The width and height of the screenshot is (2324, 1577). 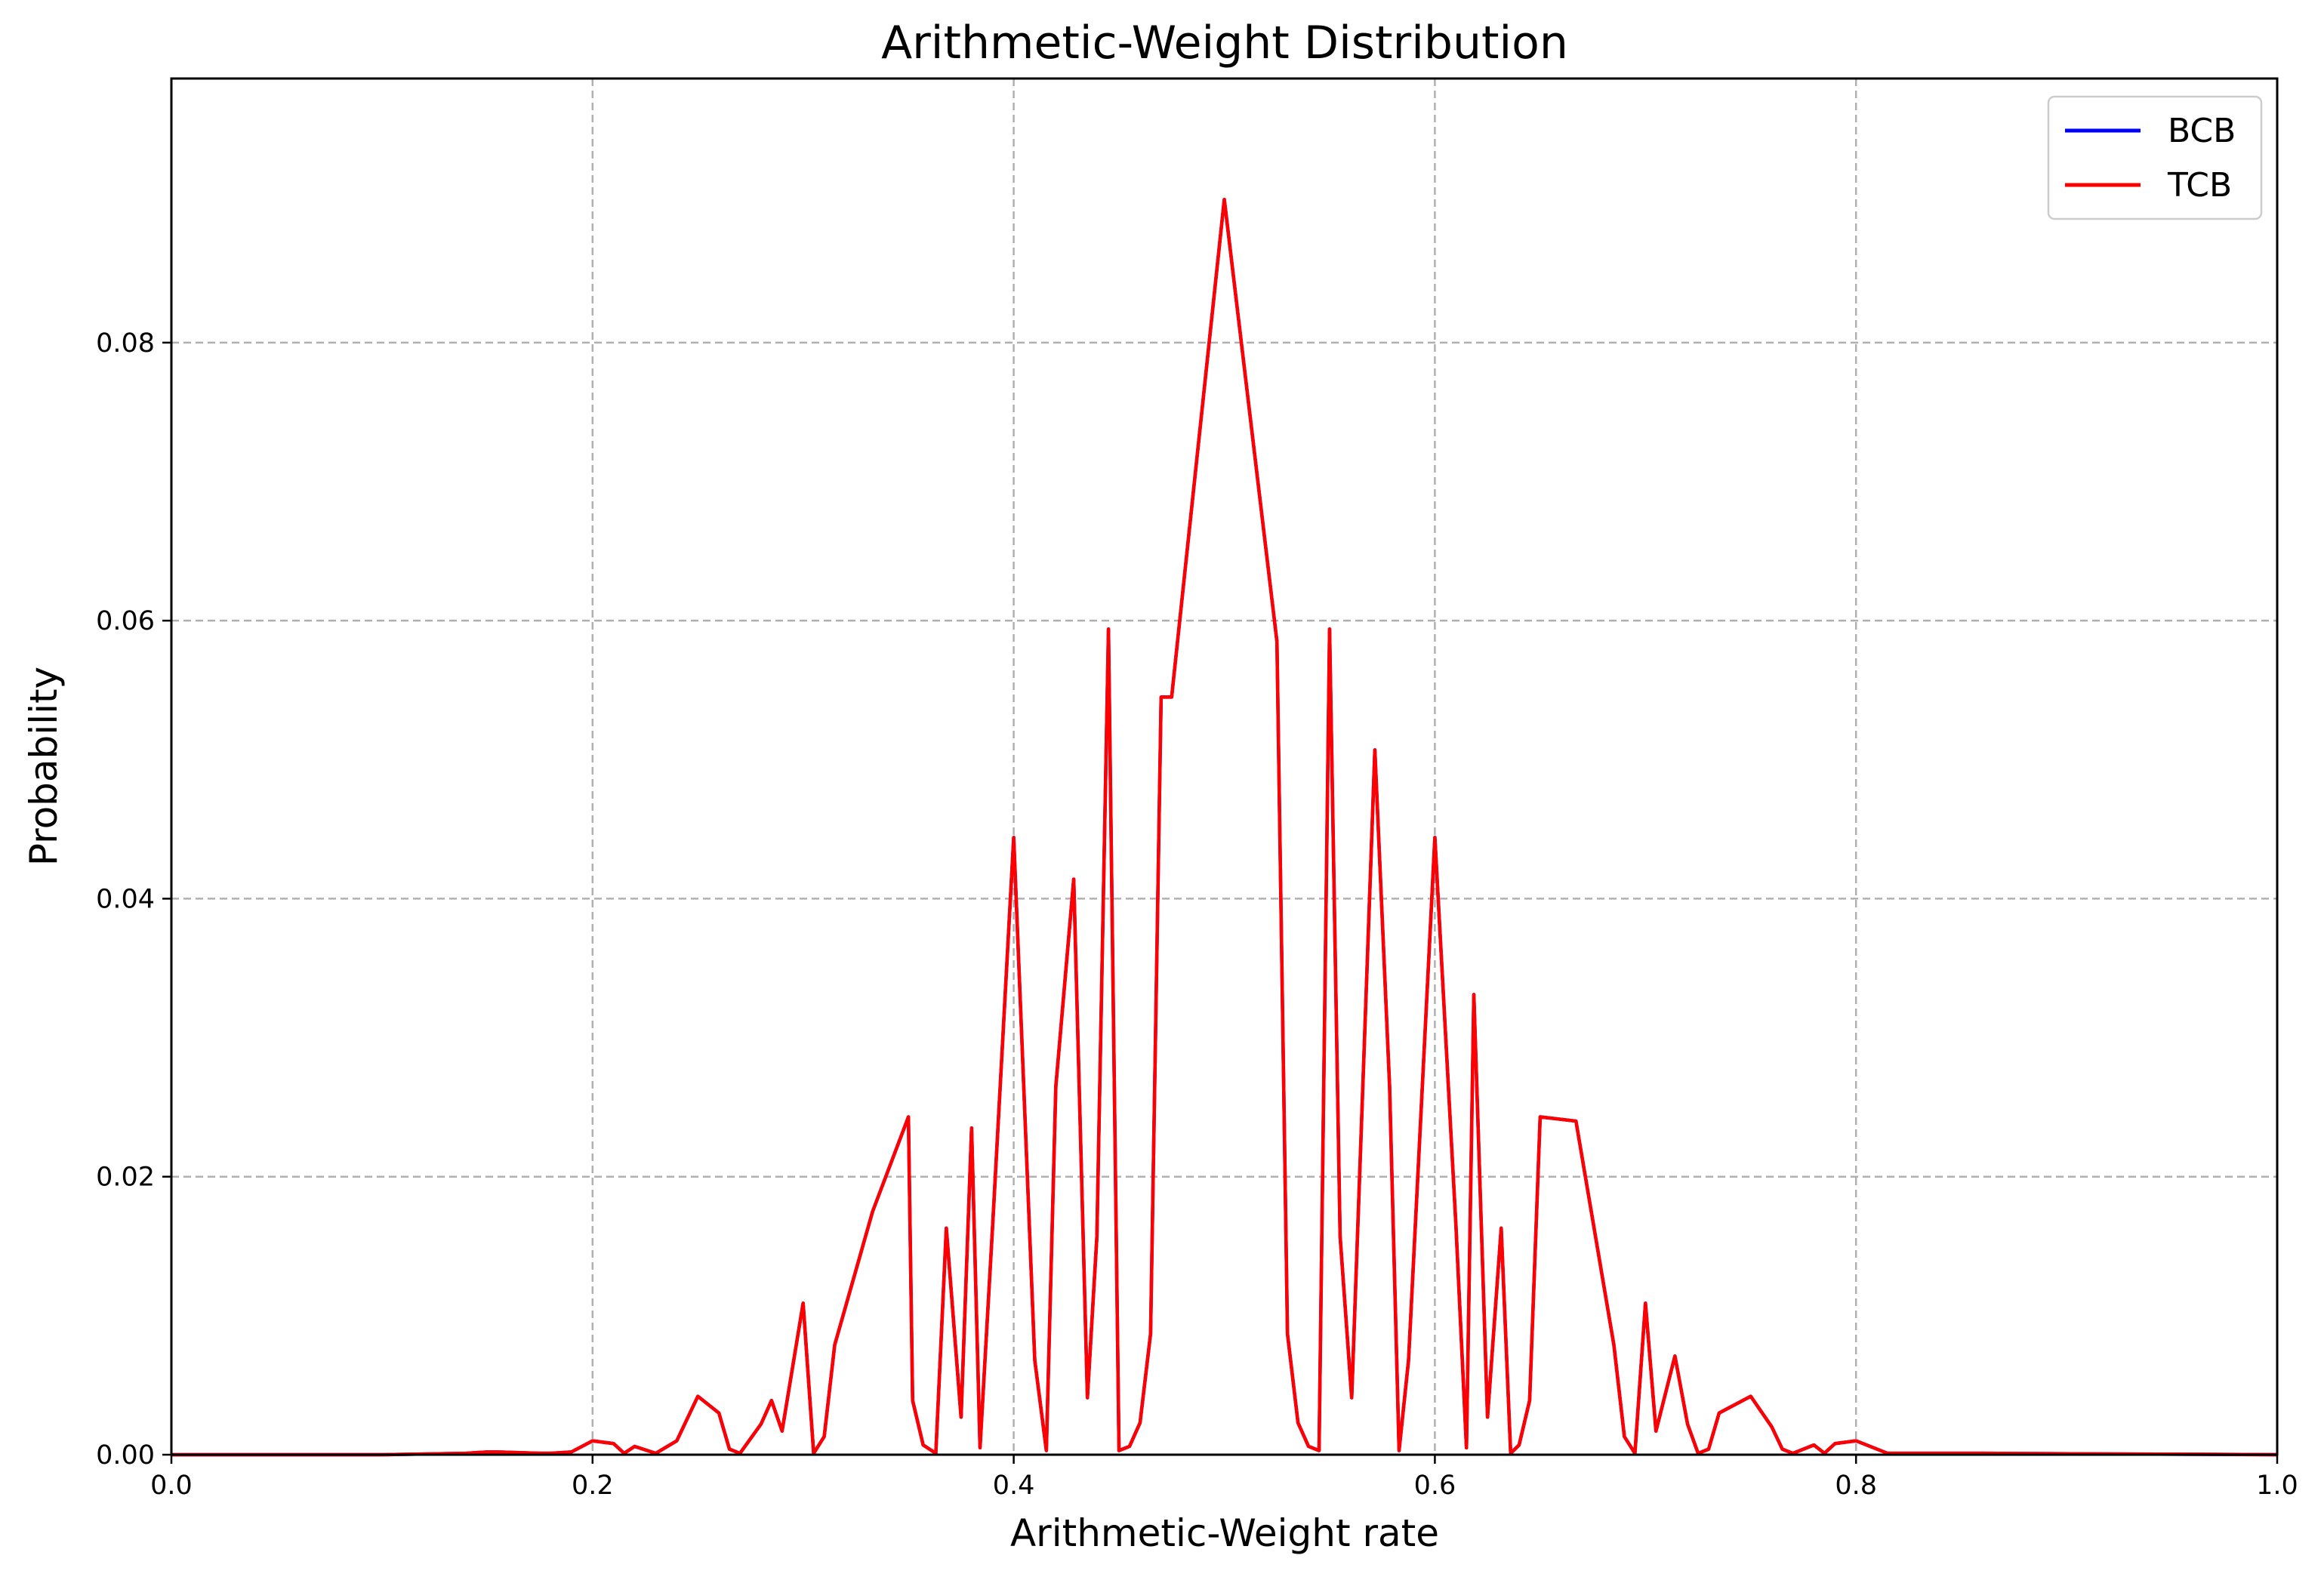 What do you see at coordinates (1224, 1533) in the screenshot?
I see `x-axis-label: Arithmetic-Weight rate` at bounding box center [1224, 1533].